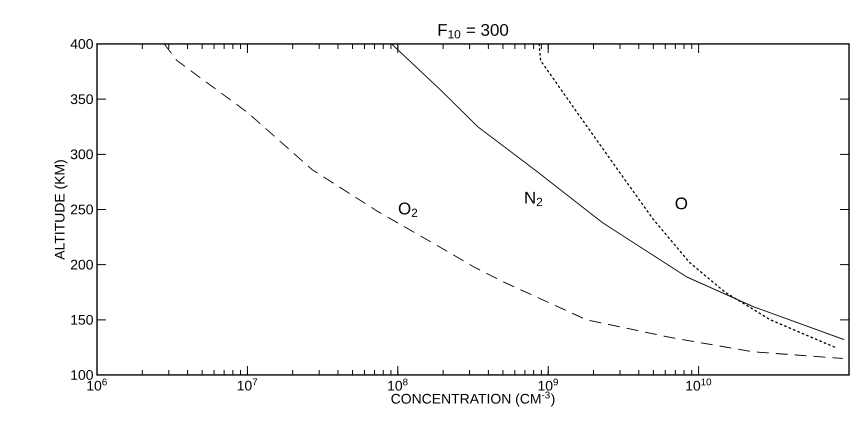 The width and height of the screenshot is (857, 438). Describe the element at coordinates (82, 319) in the screenshot. I see `y-tick-label: 150` at that location.